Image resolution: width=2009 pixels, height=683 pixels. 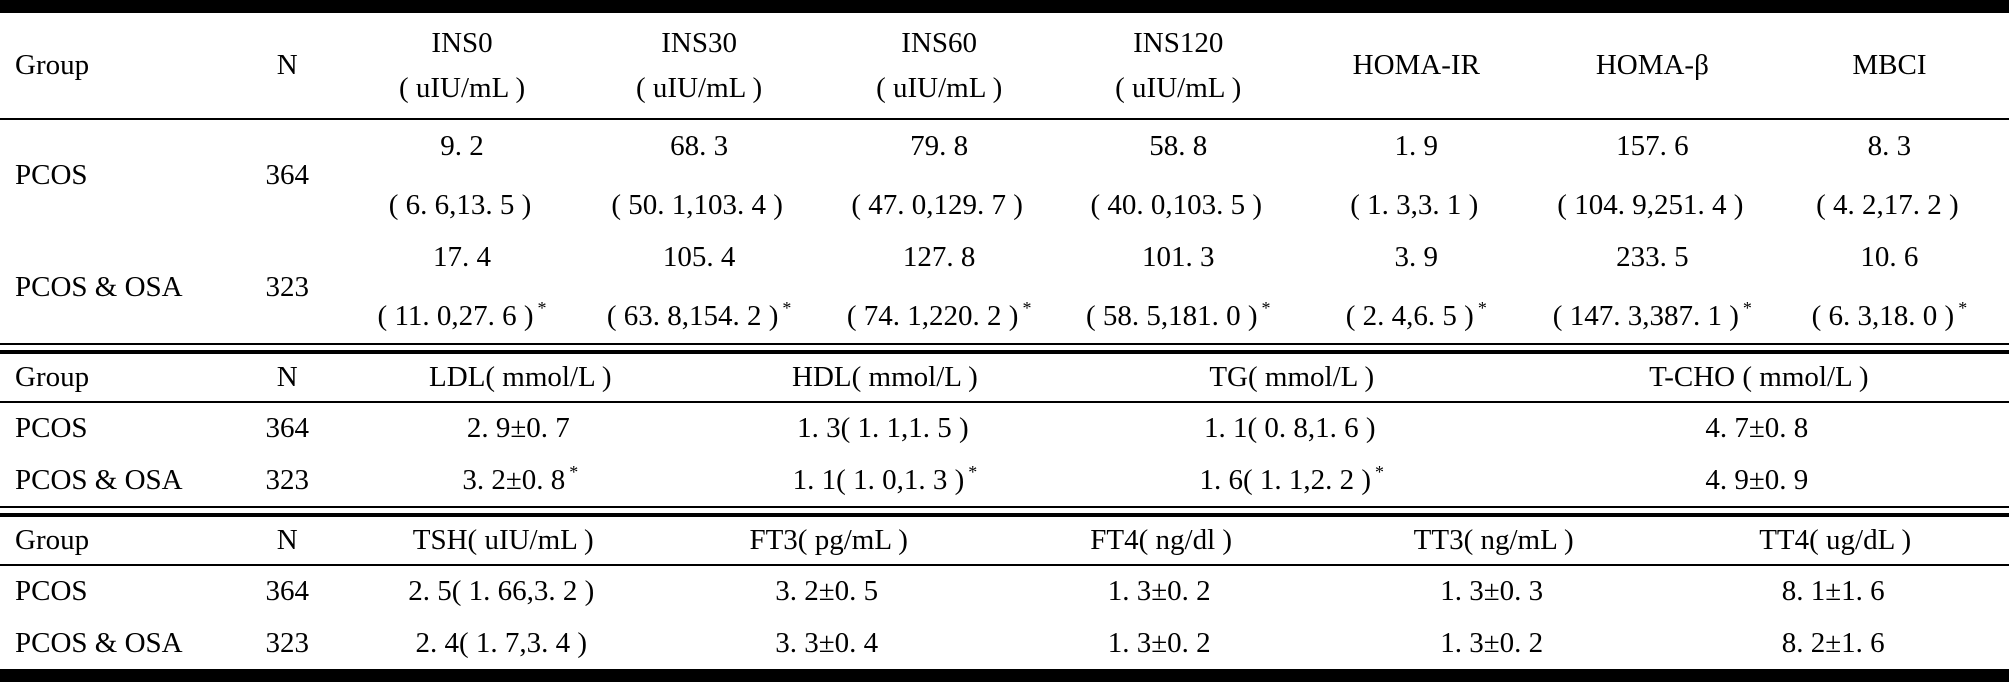 What do you see at coordinates (1759, 377) in the screenshot?
I see `header-label: T-CHO ( mmol/L )` at bounding box center [1759, 377].